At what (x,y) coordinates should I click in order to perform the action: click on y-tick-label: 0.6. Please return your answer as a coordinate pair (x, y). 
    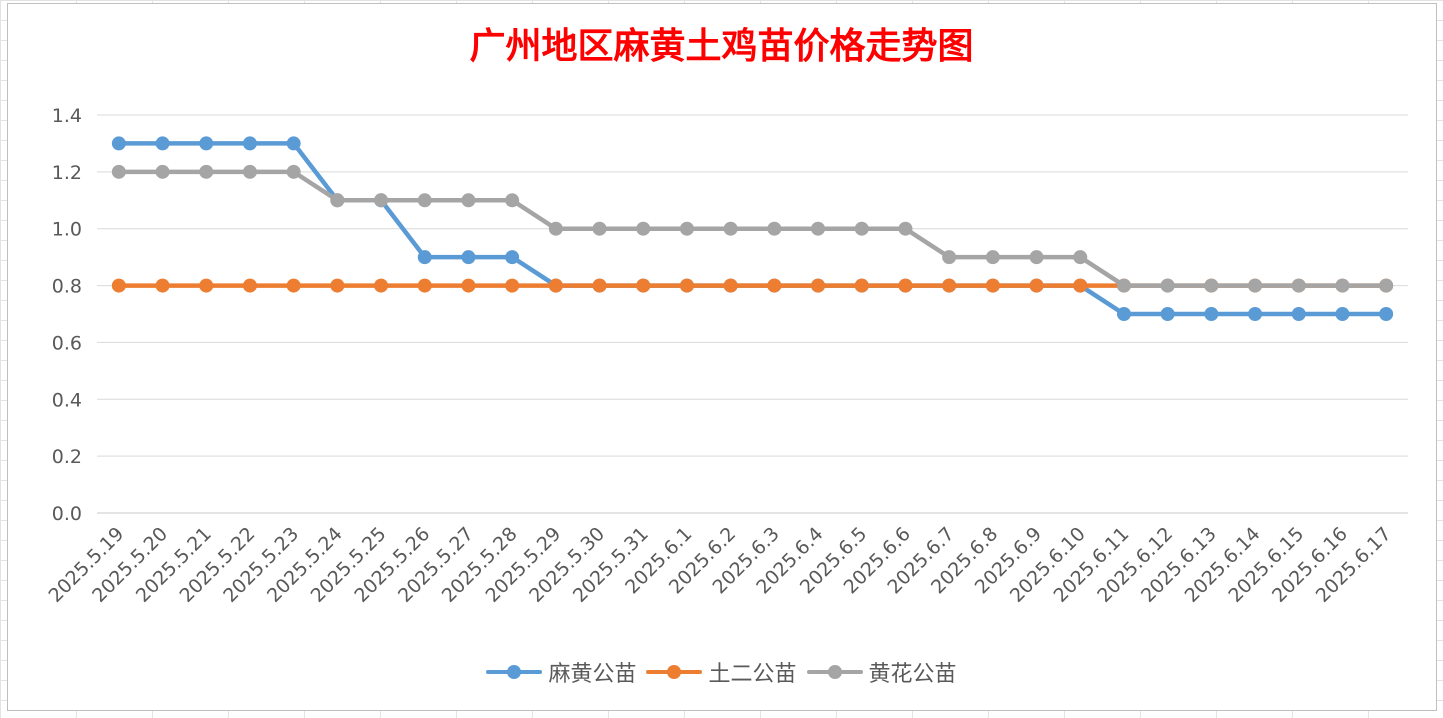
    Looking at the image, I should click on (67, 343).